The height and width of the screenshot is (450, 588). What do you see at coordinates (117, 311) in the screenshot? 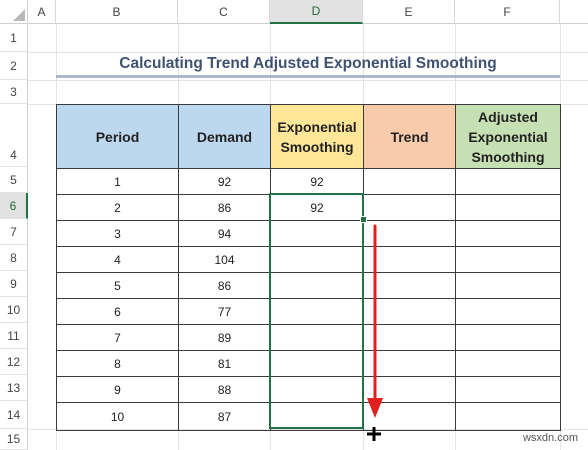
I see `cell-period: 6` at bounding box center [117, 311].